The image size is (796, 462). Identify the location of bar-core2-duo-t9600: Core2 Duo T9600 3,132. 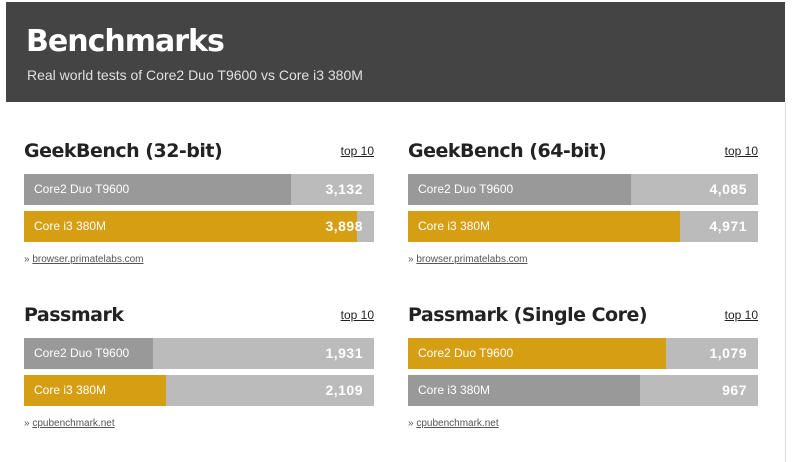
(199, 189).